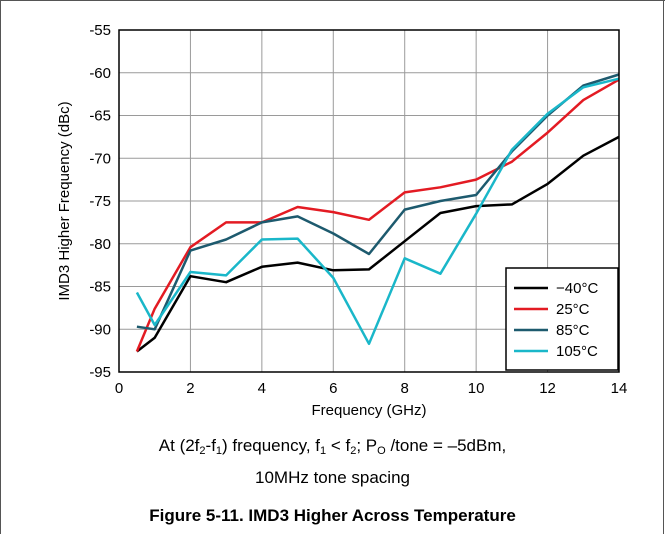  Describe the element at coordinates (663, 267) in the screenshot. I see `page-frame-right` at that location.